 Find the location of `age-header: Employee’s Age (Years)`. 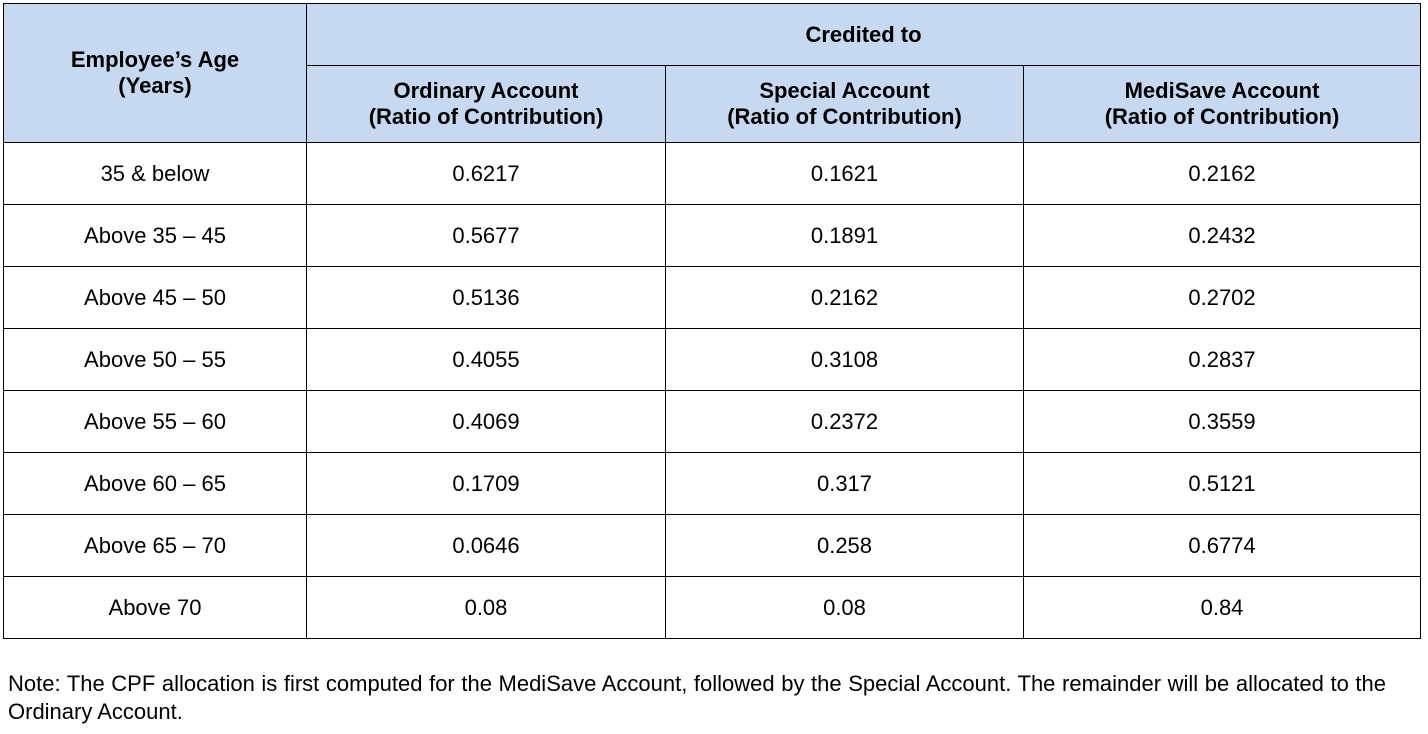

age-header: Employee’s Age (Years) is located at coordinates (155, 73).